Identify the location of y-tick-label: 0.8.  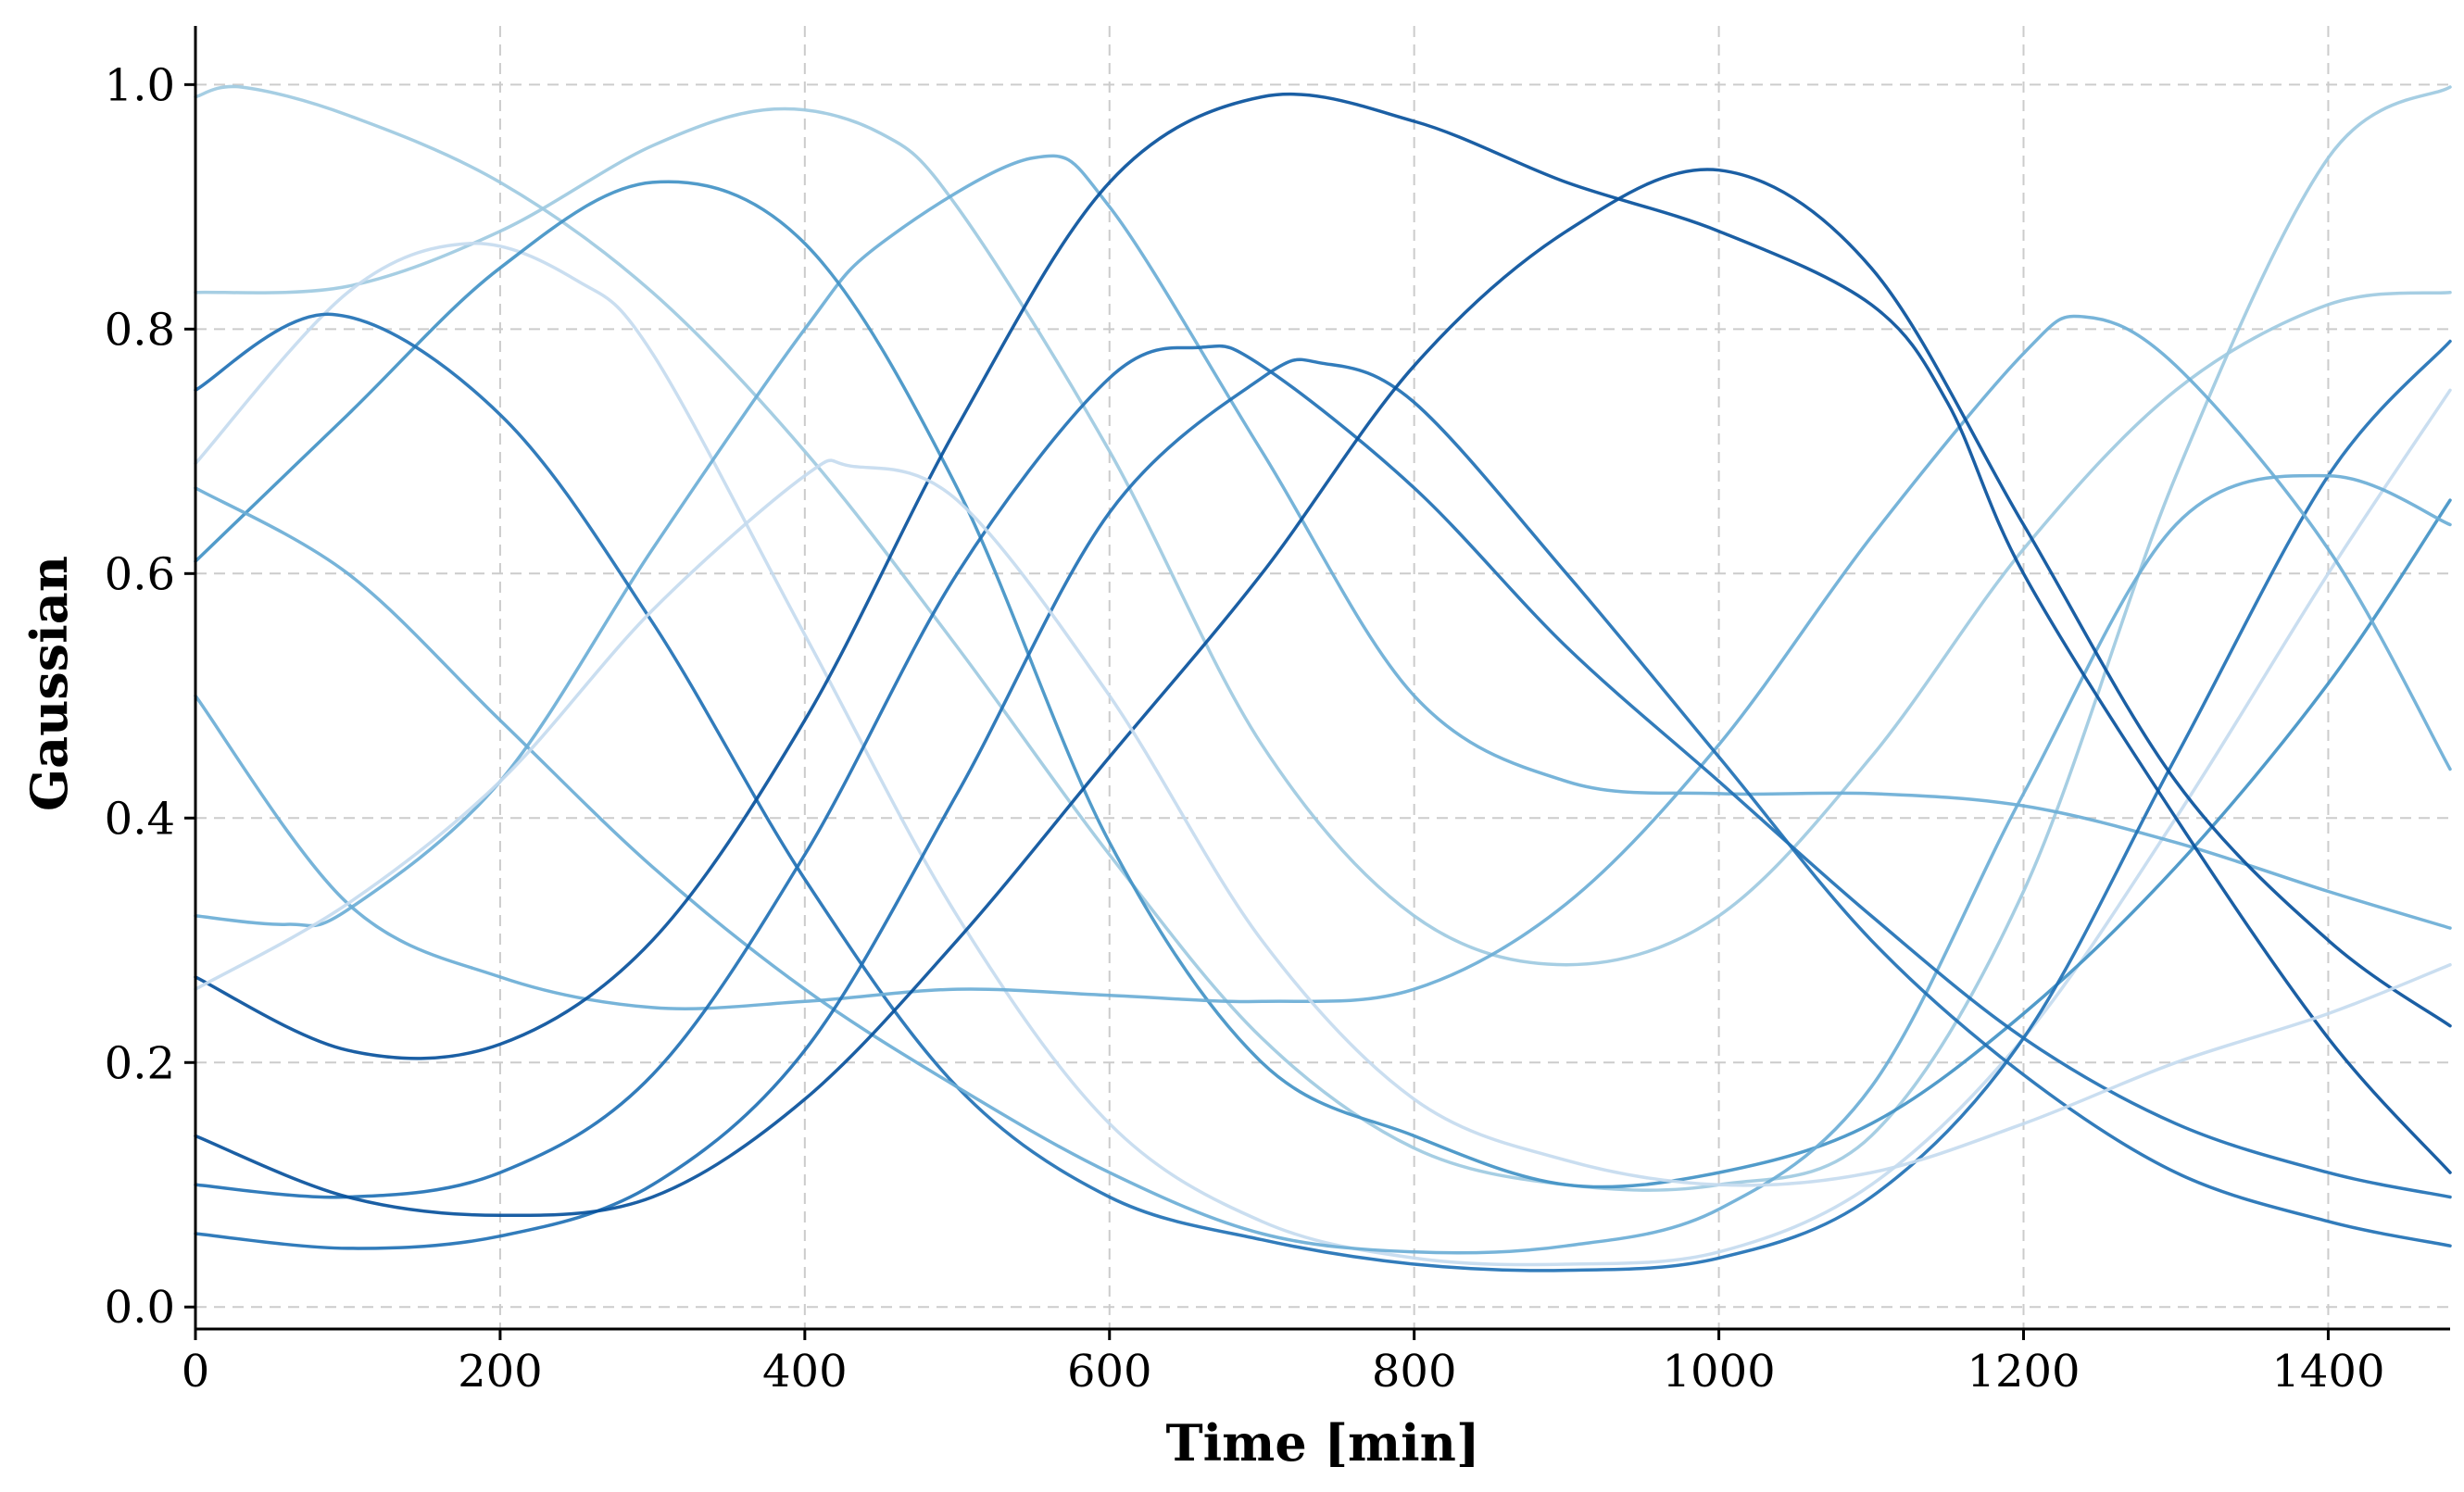
(140, 330).